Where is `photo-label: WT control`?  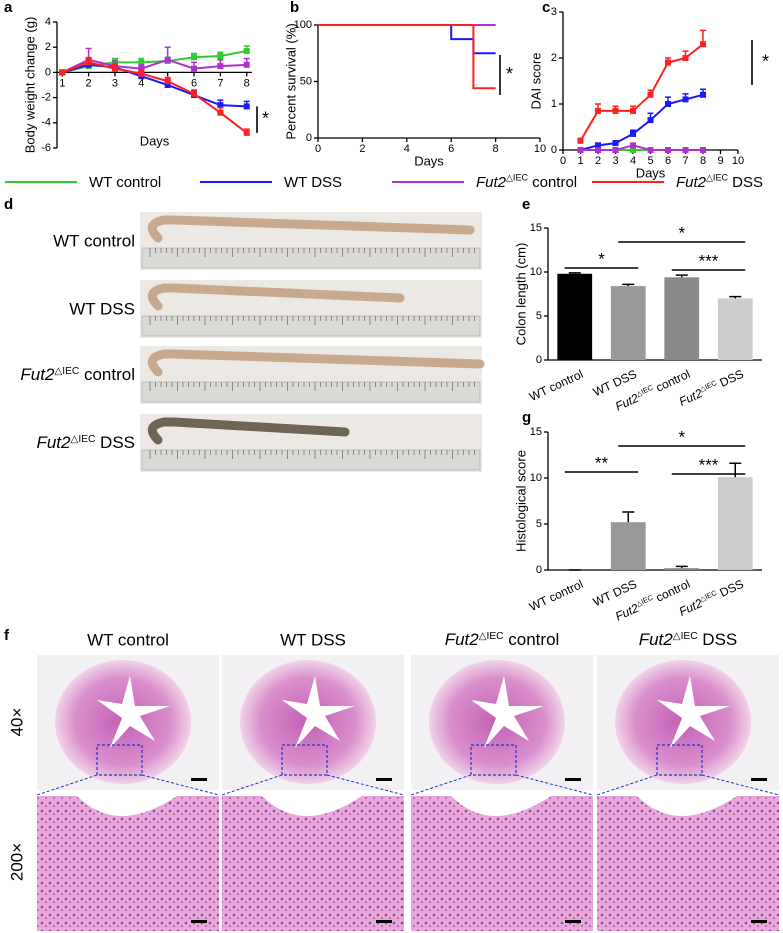
photo-label: WT control is located at coordinates (94, 240).